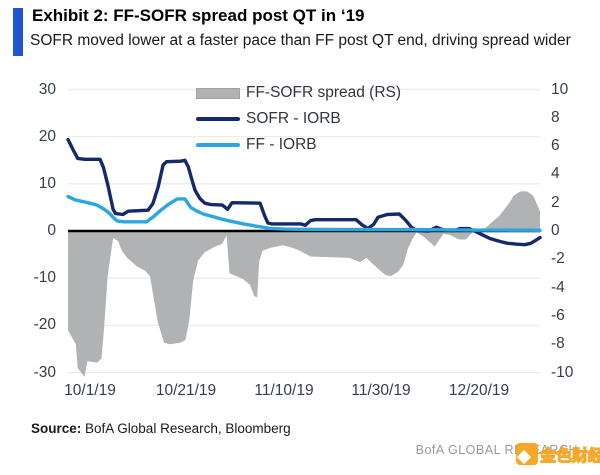  What do you see at coordinates (218, 145) in the screenshot?
I see `ff-line-swatch-icon` at bounding box center [218, 145].